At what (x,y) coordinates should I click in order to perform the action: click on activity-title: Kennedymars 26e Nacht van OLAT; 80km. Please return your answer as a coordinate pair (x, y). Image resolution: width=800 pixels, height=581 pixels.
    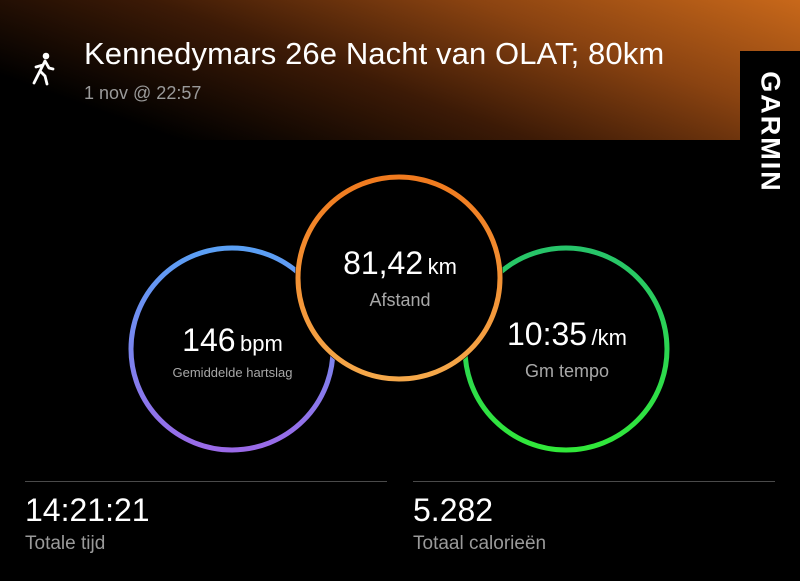
    Looking at the image, I should click on (374, 53).